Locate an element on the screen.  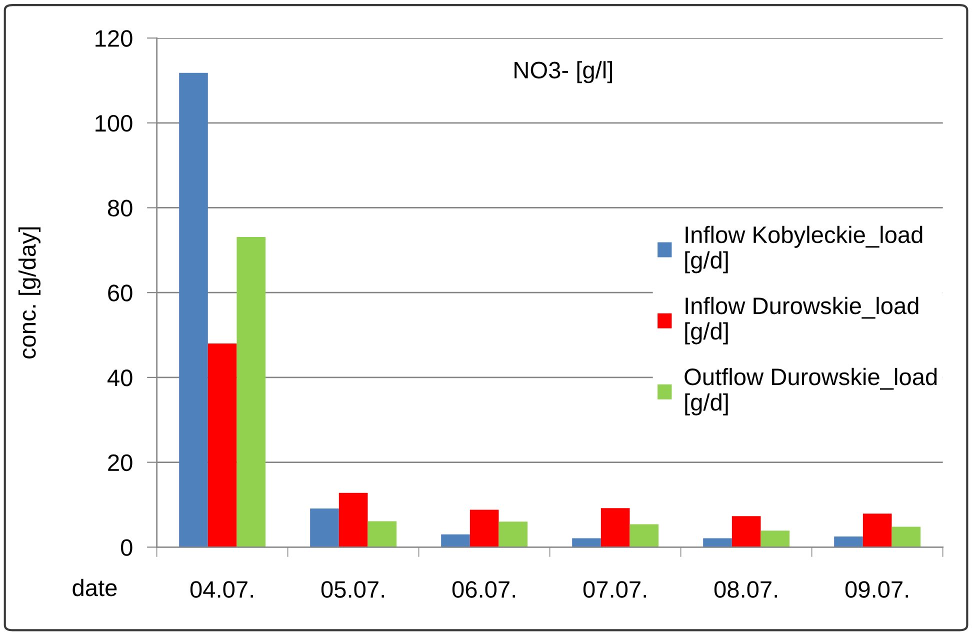
y-tick-label: 80 is located at coordinates (120, 208).